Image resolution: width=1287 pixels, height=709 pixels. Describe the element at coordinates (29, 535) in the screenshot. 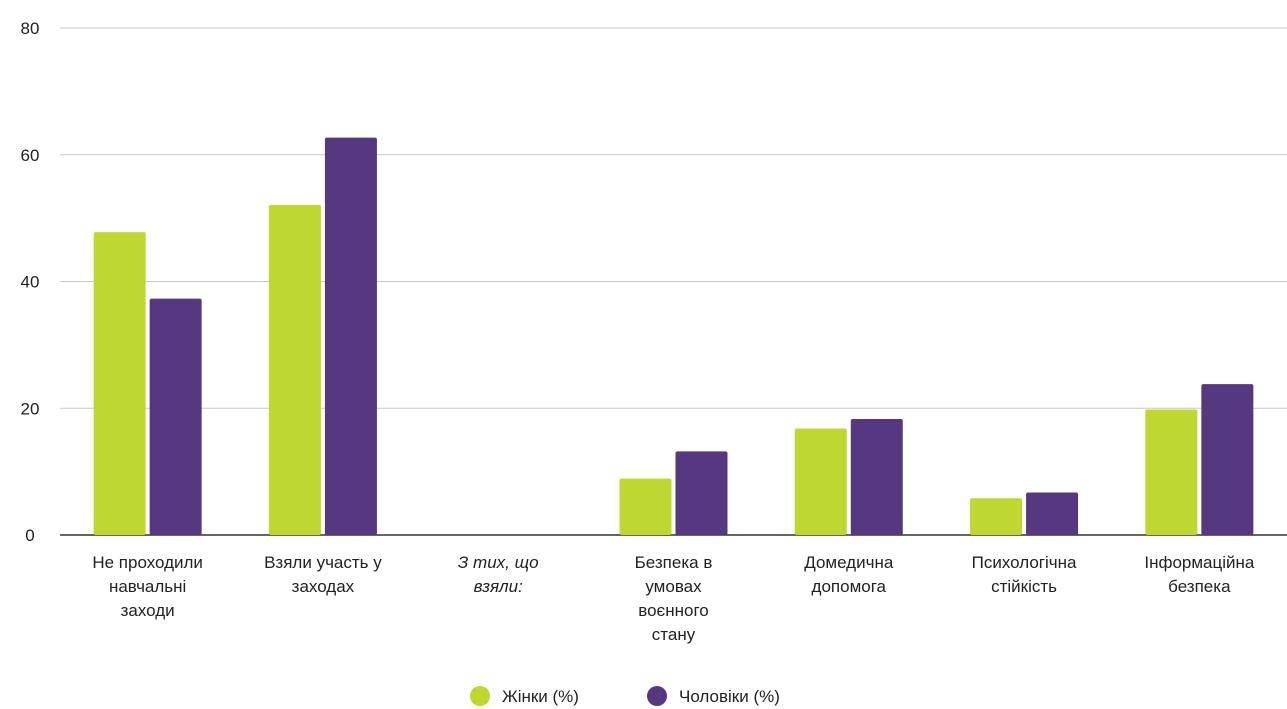

I see `y-tick-label: 0` at that location.